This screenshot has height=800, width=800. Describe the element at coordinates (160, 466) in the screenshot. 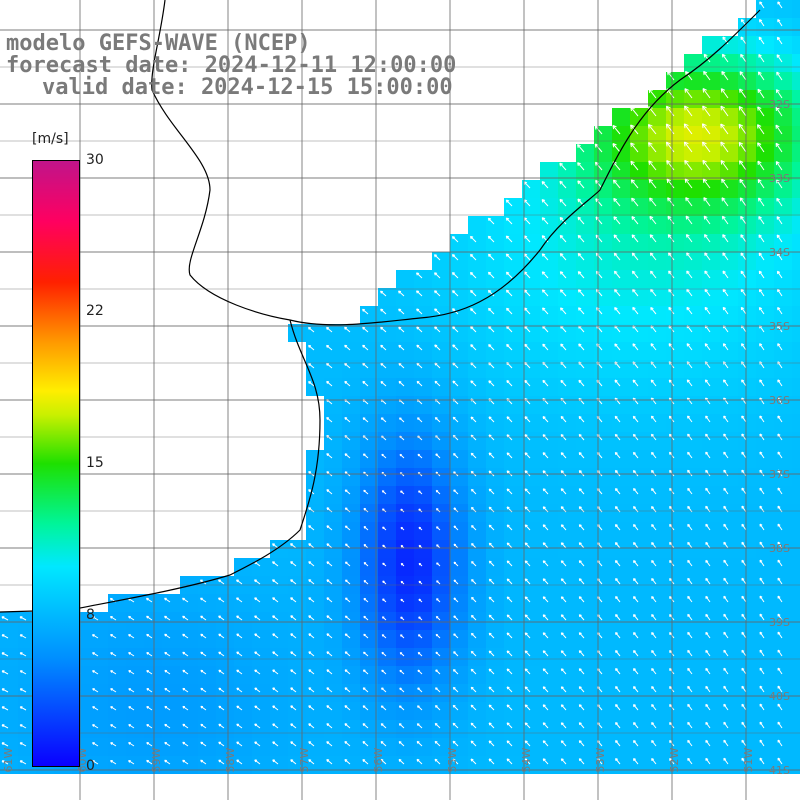

I see `coastline-south` at that location.